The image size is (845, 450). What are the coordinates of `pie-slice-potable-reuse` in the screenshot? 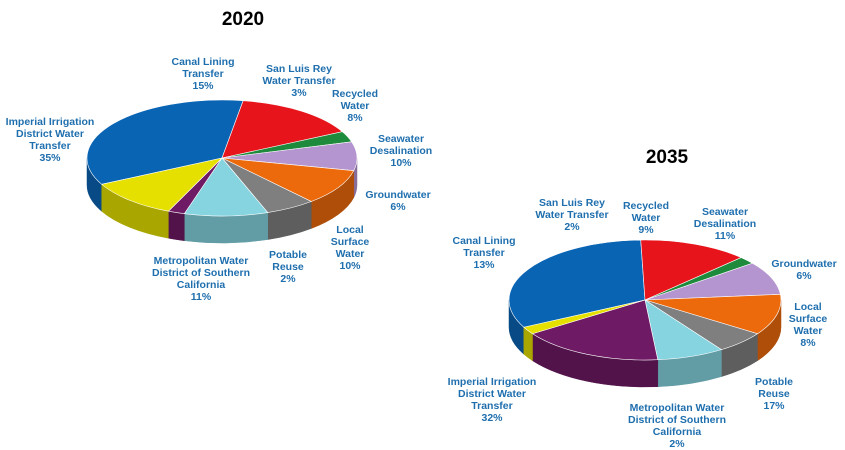 It's located at (595, 330).